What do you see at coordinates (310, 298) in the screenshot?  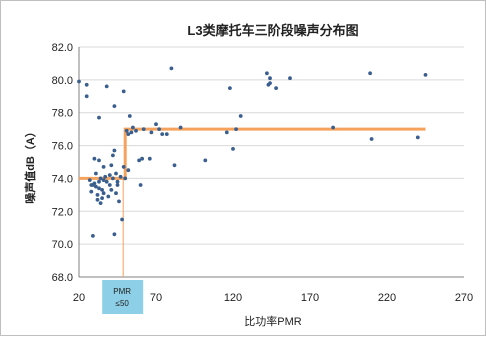 I see `x-tick-label: 170` at bounding box center [310, 298].